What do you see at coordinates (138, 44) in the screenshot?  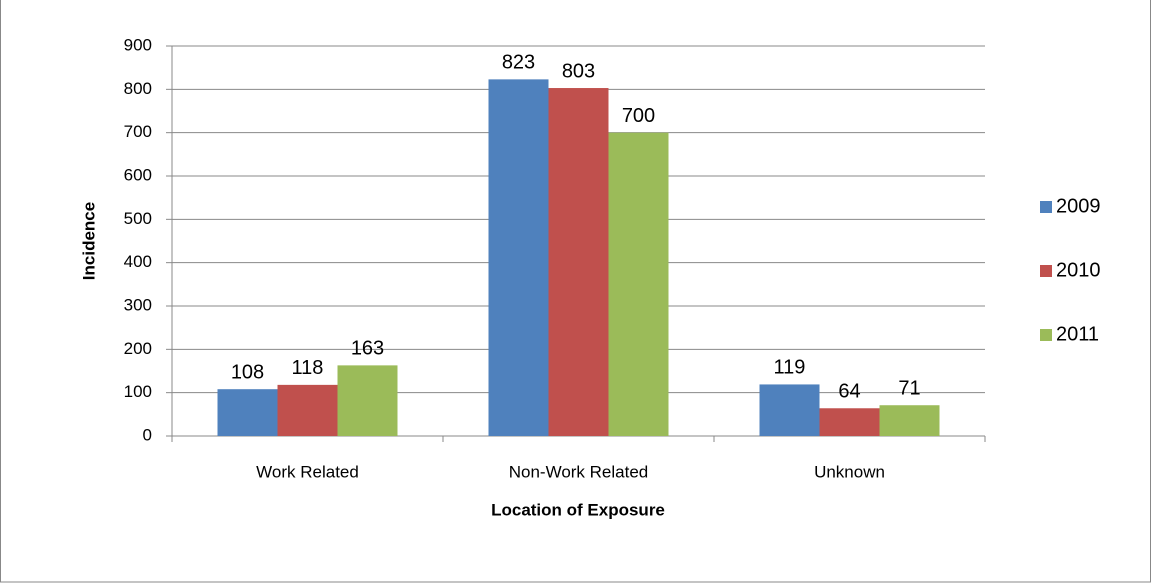 I see `y-tick-label: 900` at bounding box center [138, 44].